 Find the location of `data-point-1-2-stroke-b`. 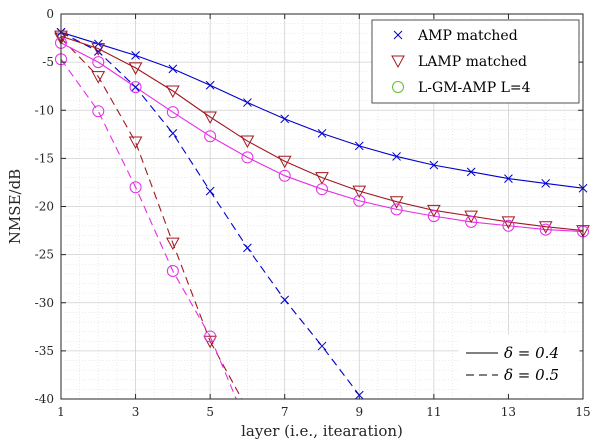

data-point-1-2-stroke-b is located at coordinates (135, 87).